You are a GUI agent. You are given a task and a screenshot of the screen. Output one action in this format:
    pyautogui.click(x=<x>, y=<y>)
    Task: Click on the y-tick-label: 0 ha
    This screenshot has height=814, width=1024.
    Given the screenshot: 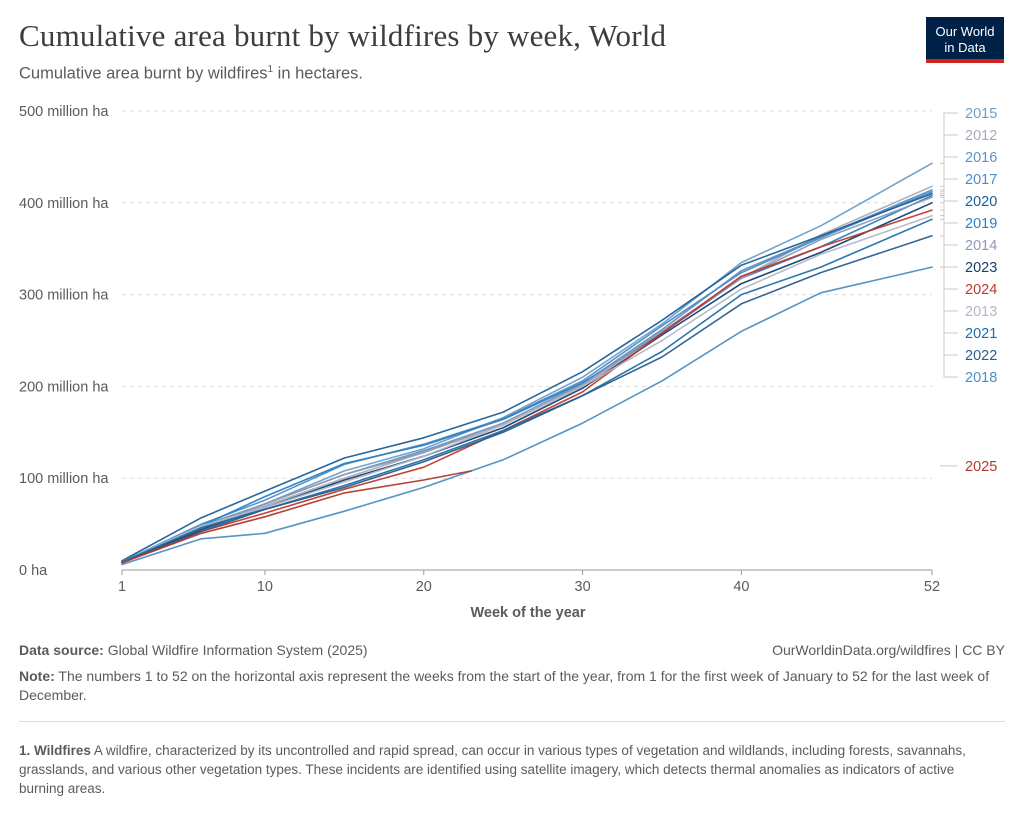 What is the action you would take?
    pyautogui.click(x=33, y=571)
    